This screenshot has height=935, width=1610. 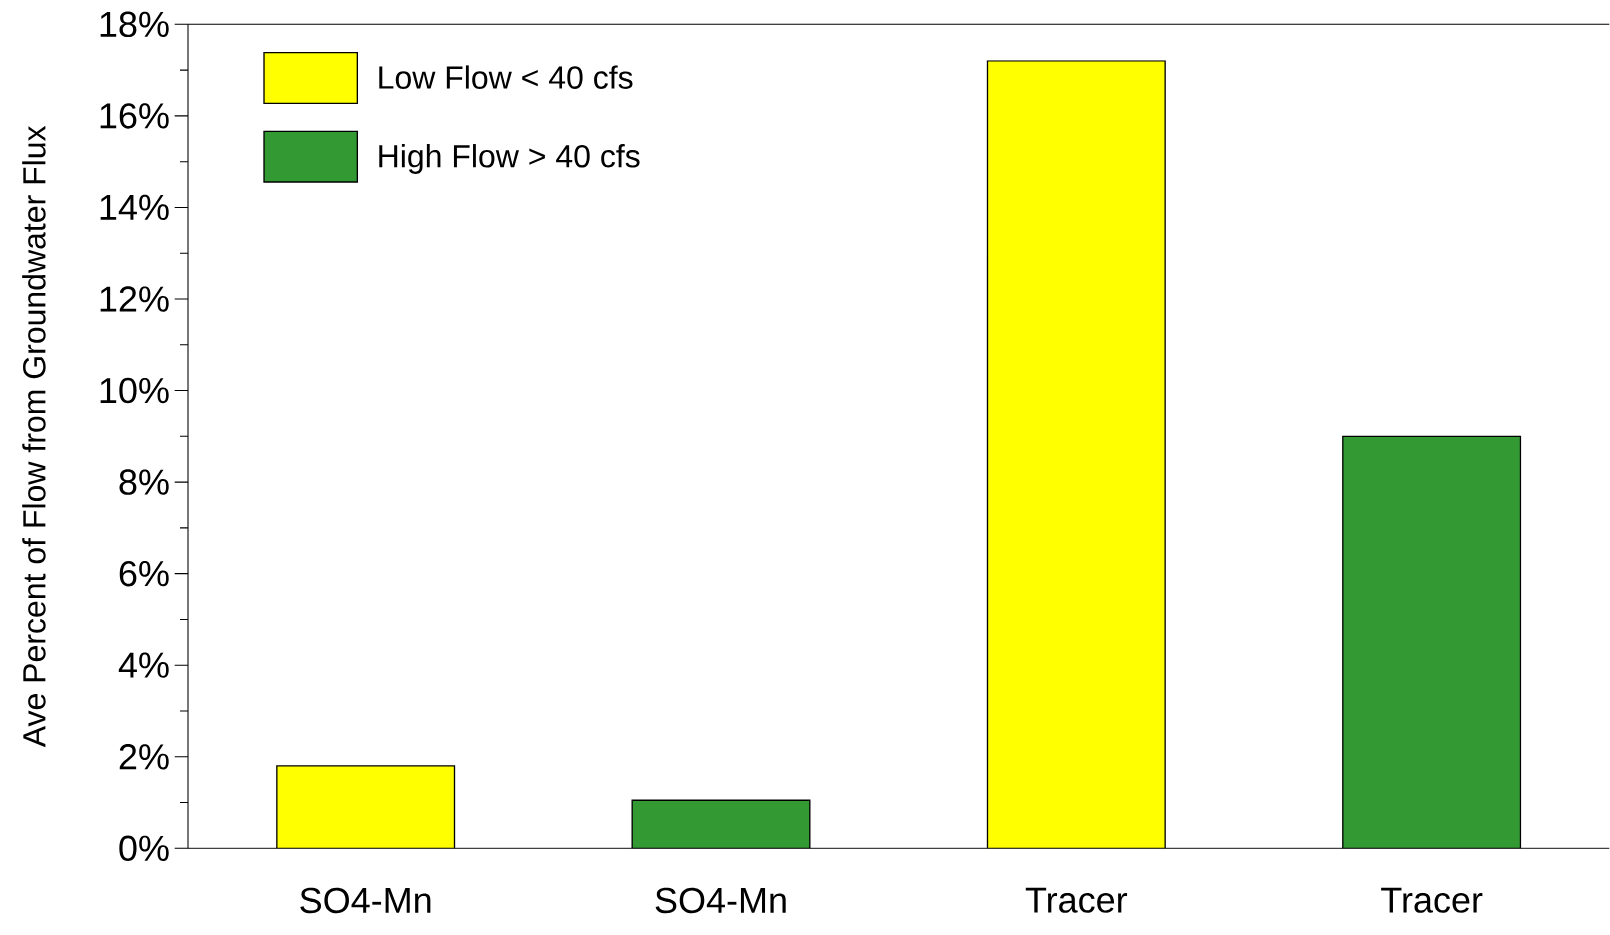 What do you see at coordinates (144, 757) in the screenshot?
I see `y-tick-label: 2%` at bounding box center [144, 757].